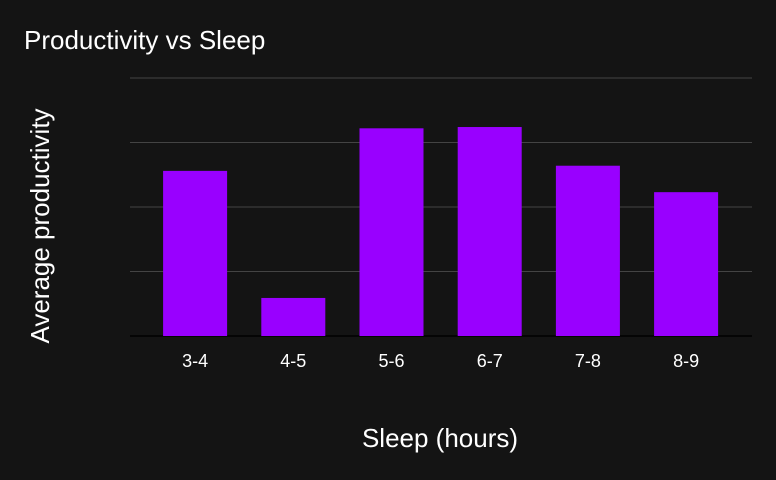 The height and width of the screenshot is (480, 776). What do you see at coordinates (440, 438) in the screenshot?
I see `x-axis-label: Sleep (hours)` at bounding box center [440, 438].